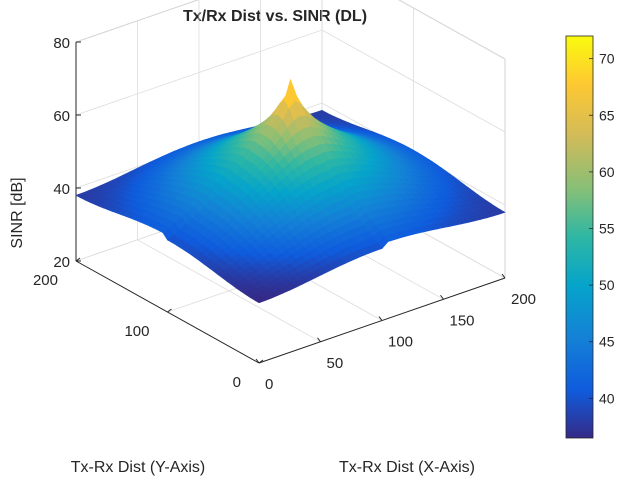 Image resolution: width=627 pixels, height=491 pixels. I want to click on z-tick-label: 40, so click(61, 189).